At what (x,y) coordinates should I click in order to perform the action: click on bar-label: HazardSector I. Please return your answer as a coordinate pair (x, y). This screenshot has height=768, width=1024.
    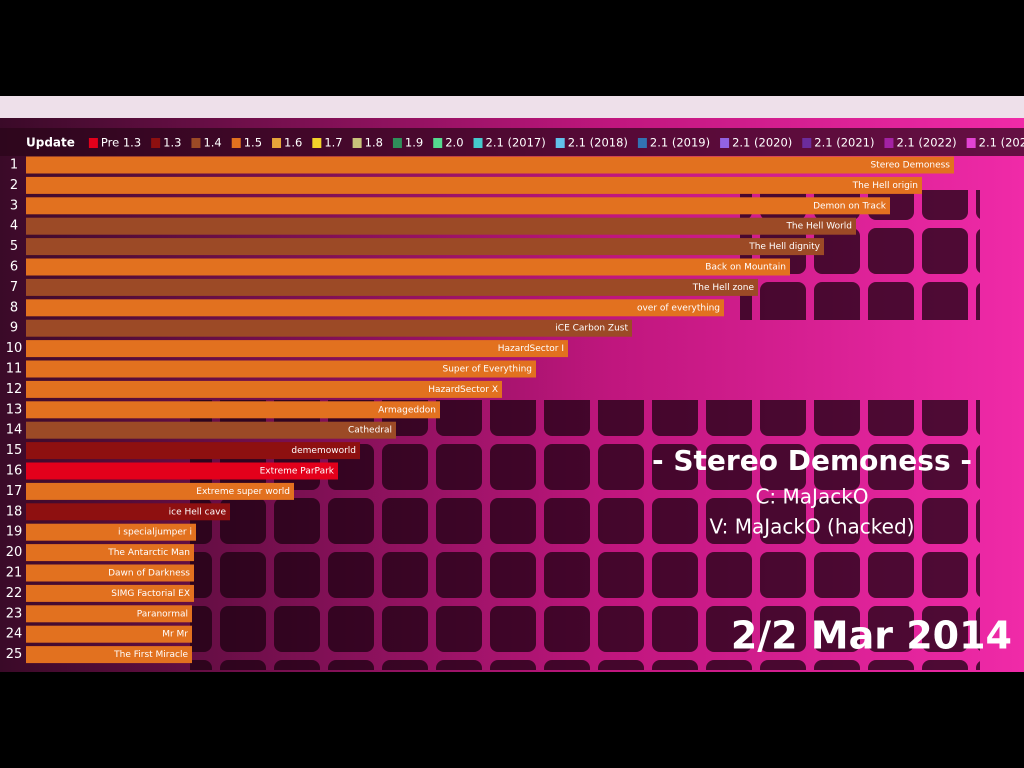
    Looking at the image, I should click on (531, 349).